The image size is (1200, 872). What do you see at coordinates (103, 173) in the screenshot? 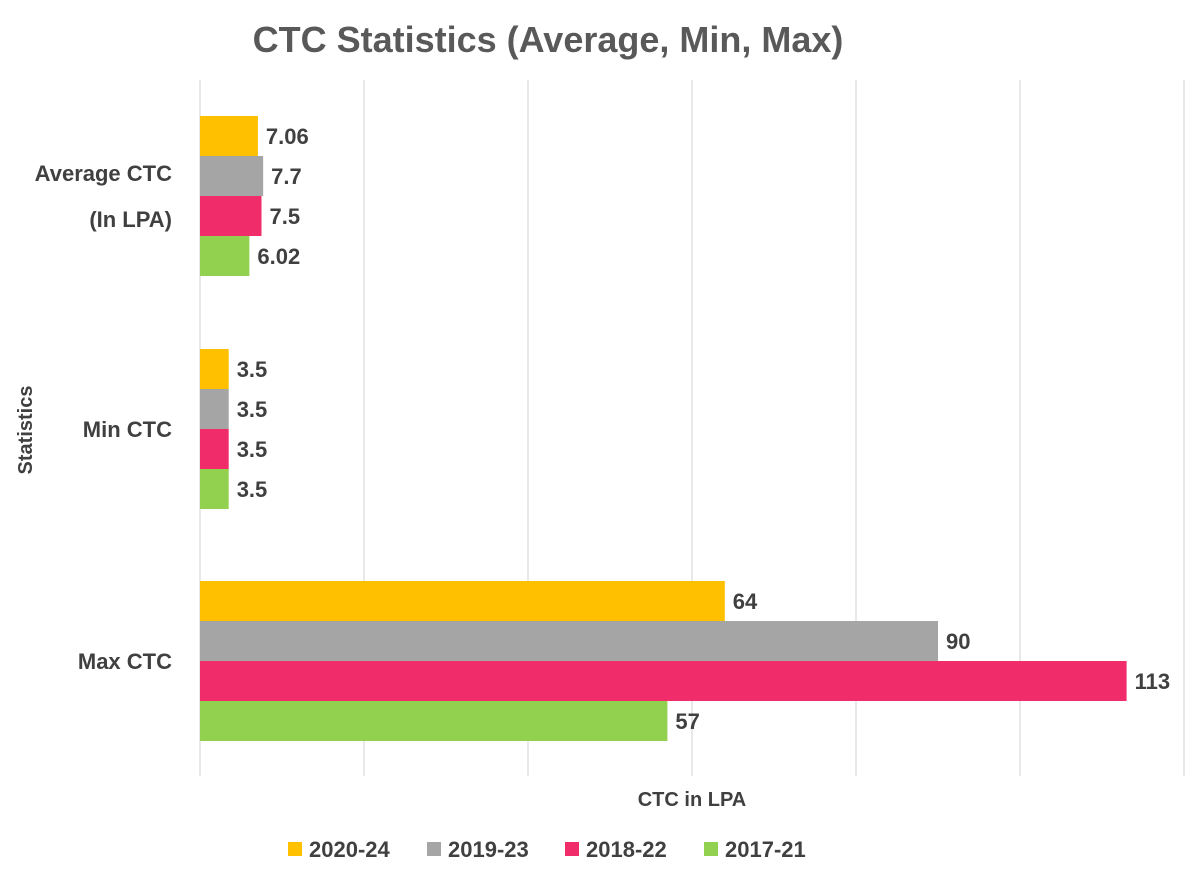
I see `category-label: Average CTC` at bounding box center [103, 173].